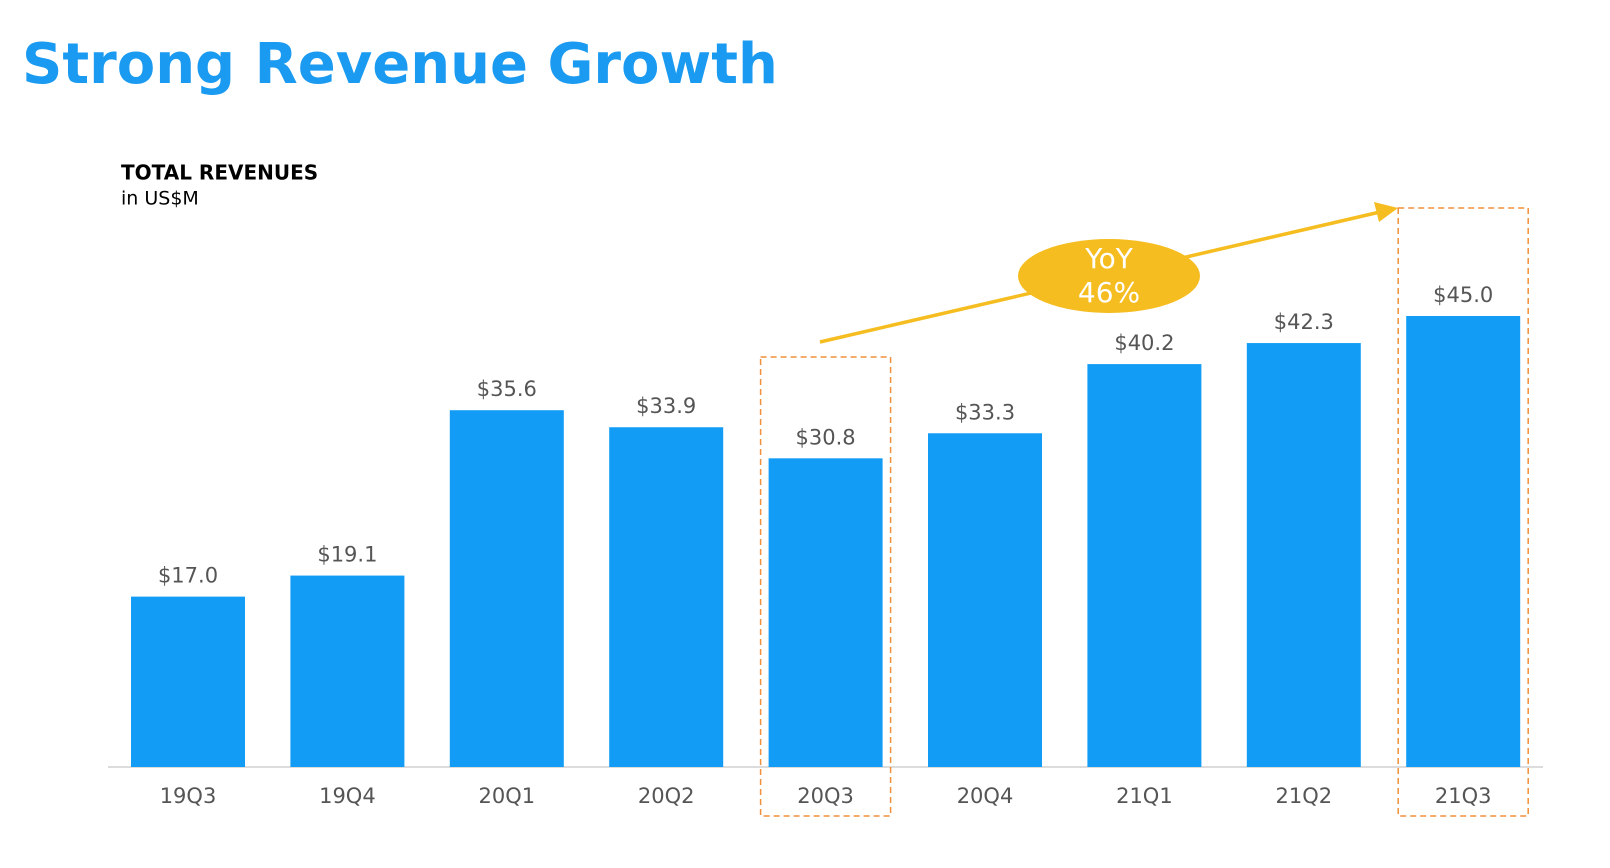 The height and width of the screenshot is (868, 1610). What do you see at coordinates (985, 412) in the screenshot?
I see `value-label: $33.3` at bounding box center [985, 412].